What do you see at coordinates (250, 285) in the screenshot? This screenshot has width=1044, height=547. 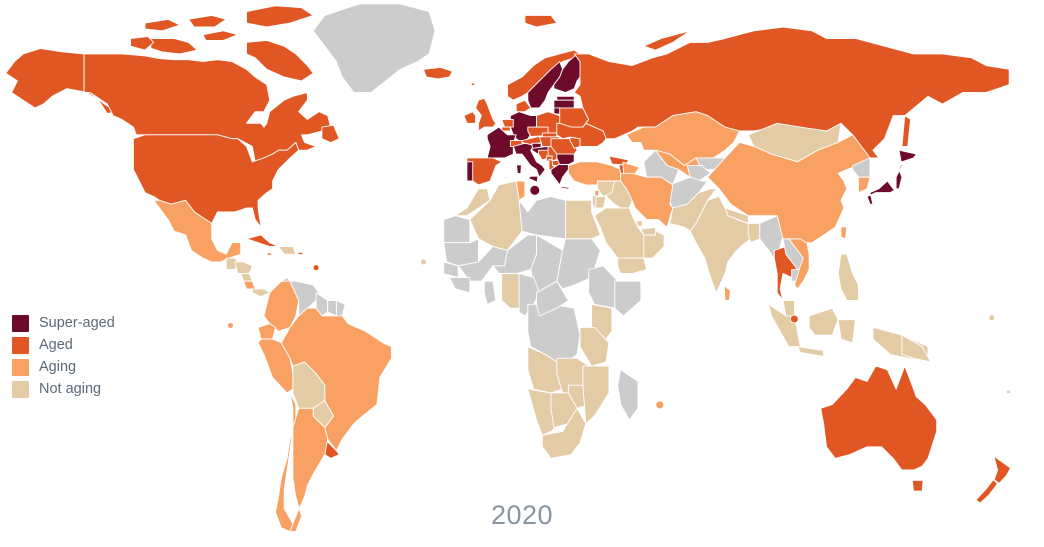 I see `country-costa-rica` at bounding box center [250, 285].